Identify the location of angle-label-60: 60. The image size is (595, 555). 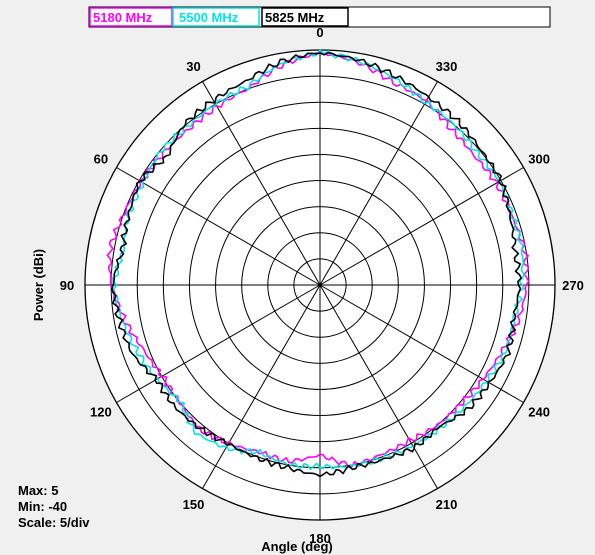
(101, 159).